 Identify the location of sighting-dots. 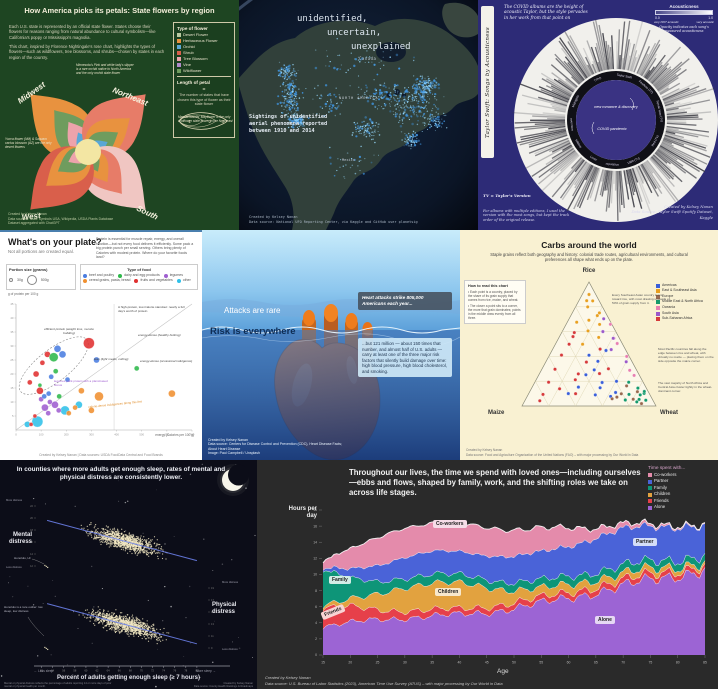
(362, 108).